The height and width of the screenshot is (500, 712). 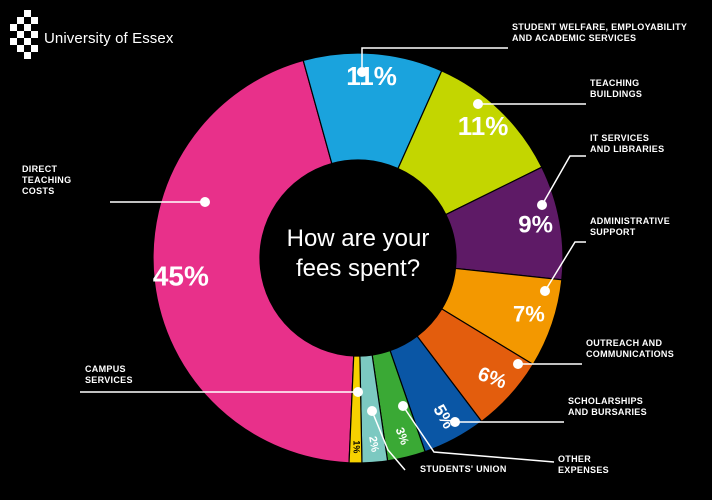 What do you see at coordinates (358, 268) in the screenshot?
I see `center-title-line-1: fees spent?` at bounding box center [358, 268].